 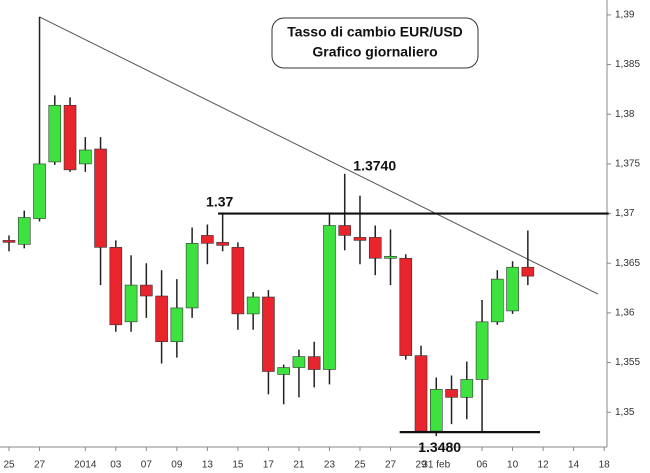 I want to click on x-tick-label: 18, so click(x=605, y=465).